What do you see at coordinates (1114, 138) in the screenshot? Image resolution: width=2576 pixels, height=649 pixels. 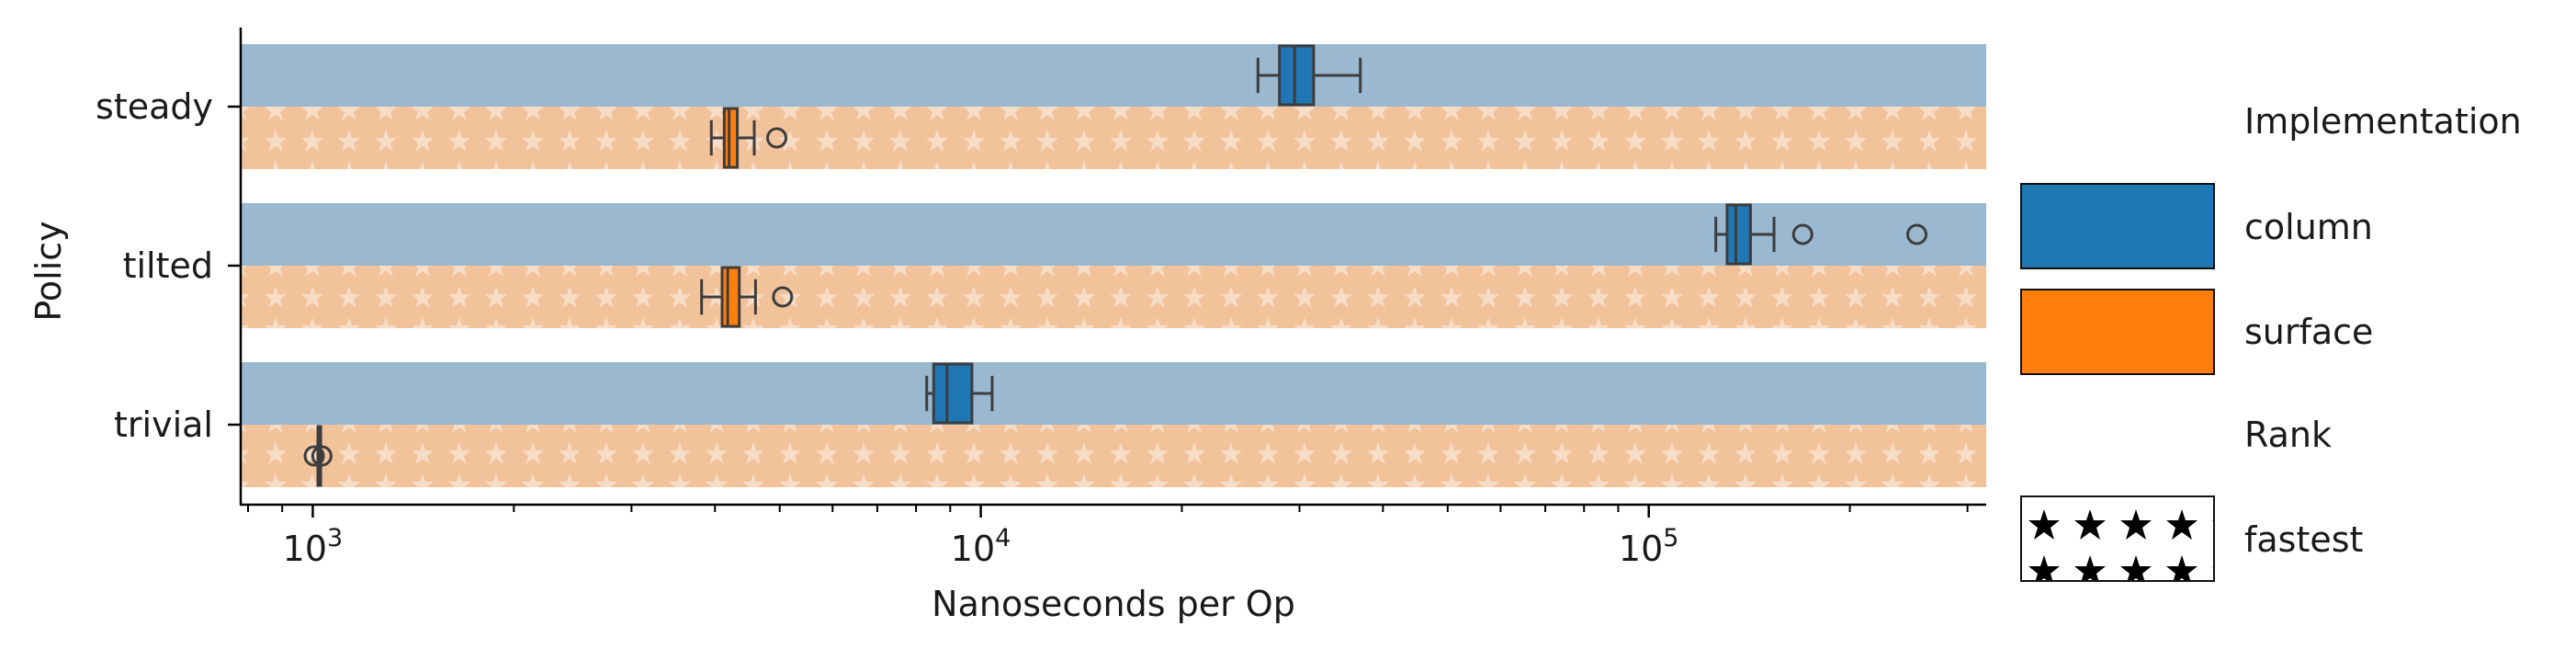 I see `band-steady-surface` at bounding box center [1114, 138].